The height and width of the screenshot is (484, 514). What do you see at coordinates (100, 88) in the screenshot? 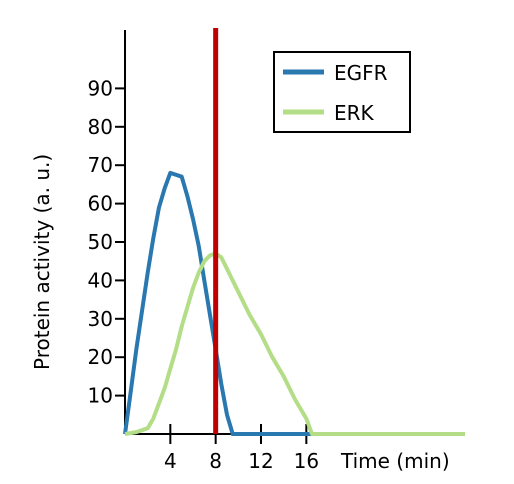
I see `y-tick-label: 90` at bounding box center [100, 88].